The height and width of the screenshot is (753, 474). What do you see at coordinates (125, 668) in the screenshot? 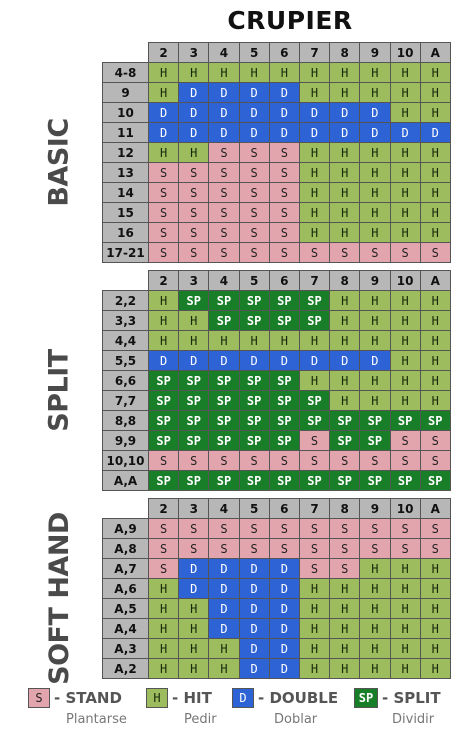
I see `player-hand-label: A,2` at bounding box center [125, 668].